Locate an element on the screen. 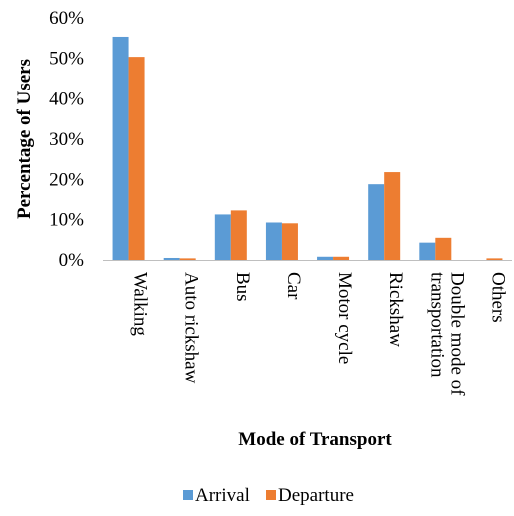 This screenshot has width=514, height=516. y-tick-label: 40% is located at coordinates (66, 99).